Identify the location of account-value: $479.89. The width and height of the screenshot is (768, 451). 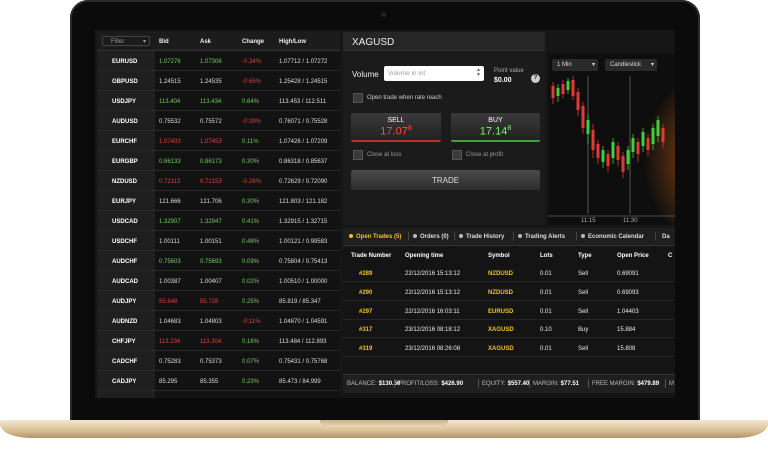
(648, 384).